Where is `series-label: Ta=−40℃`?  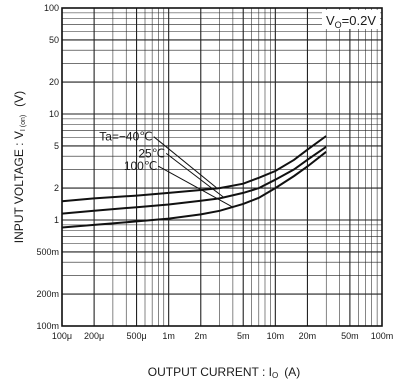
series-label: Ta=−40℃ is located at coordinates (126, 137).